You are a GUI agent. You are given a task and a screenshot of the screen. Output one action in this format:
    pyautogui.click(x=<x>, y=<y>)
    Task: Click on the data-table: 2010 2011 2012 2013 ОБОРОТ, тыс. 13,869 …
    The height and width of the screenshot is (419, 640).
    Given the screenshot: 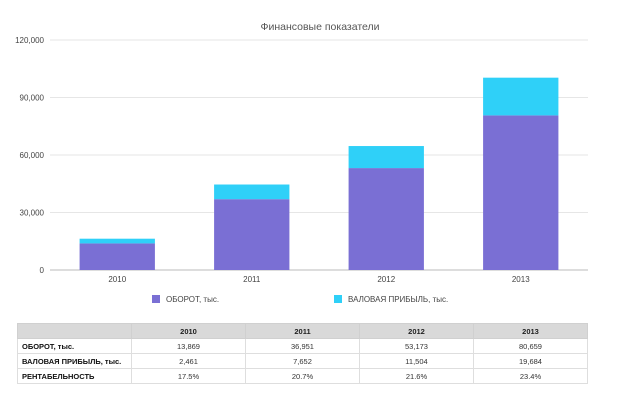 What is the action you would take?
    pyautogui.click(x=302, y=353)
    